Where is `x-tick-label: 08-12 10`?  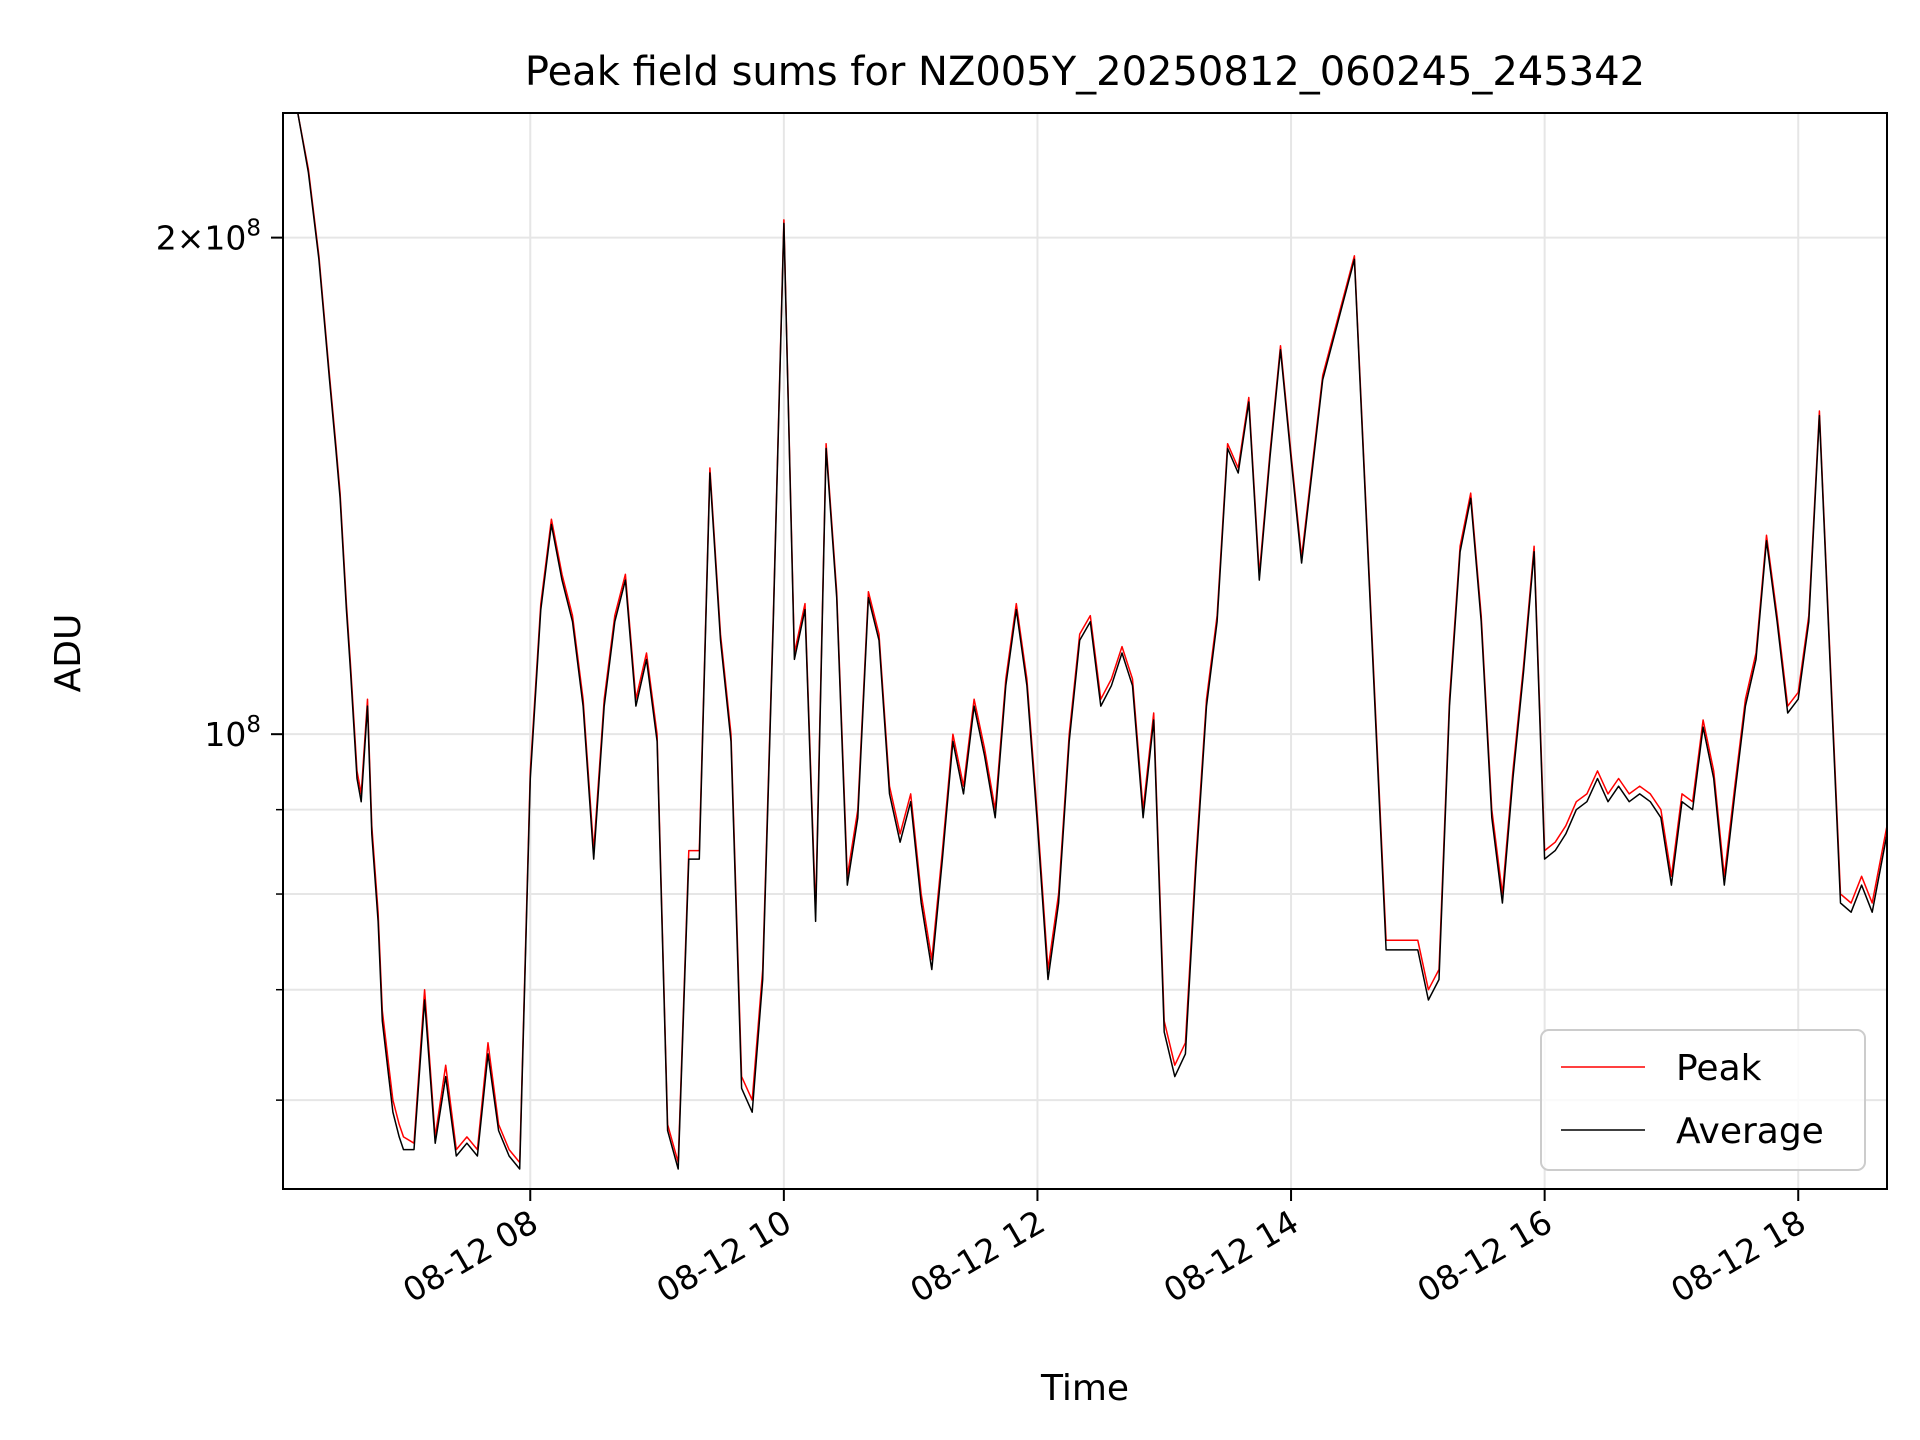
x-tick-label: 08-12 10 is located at coordinates (724, 1256).